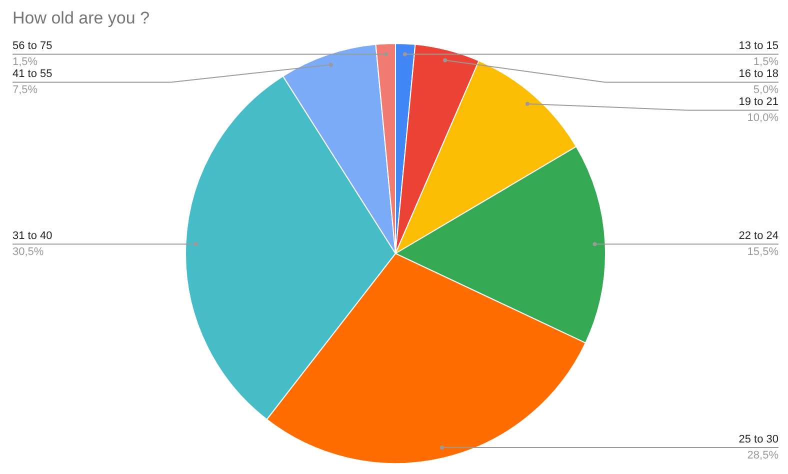  I want to click on slice-label: 19 to 21, so click(758, 102).